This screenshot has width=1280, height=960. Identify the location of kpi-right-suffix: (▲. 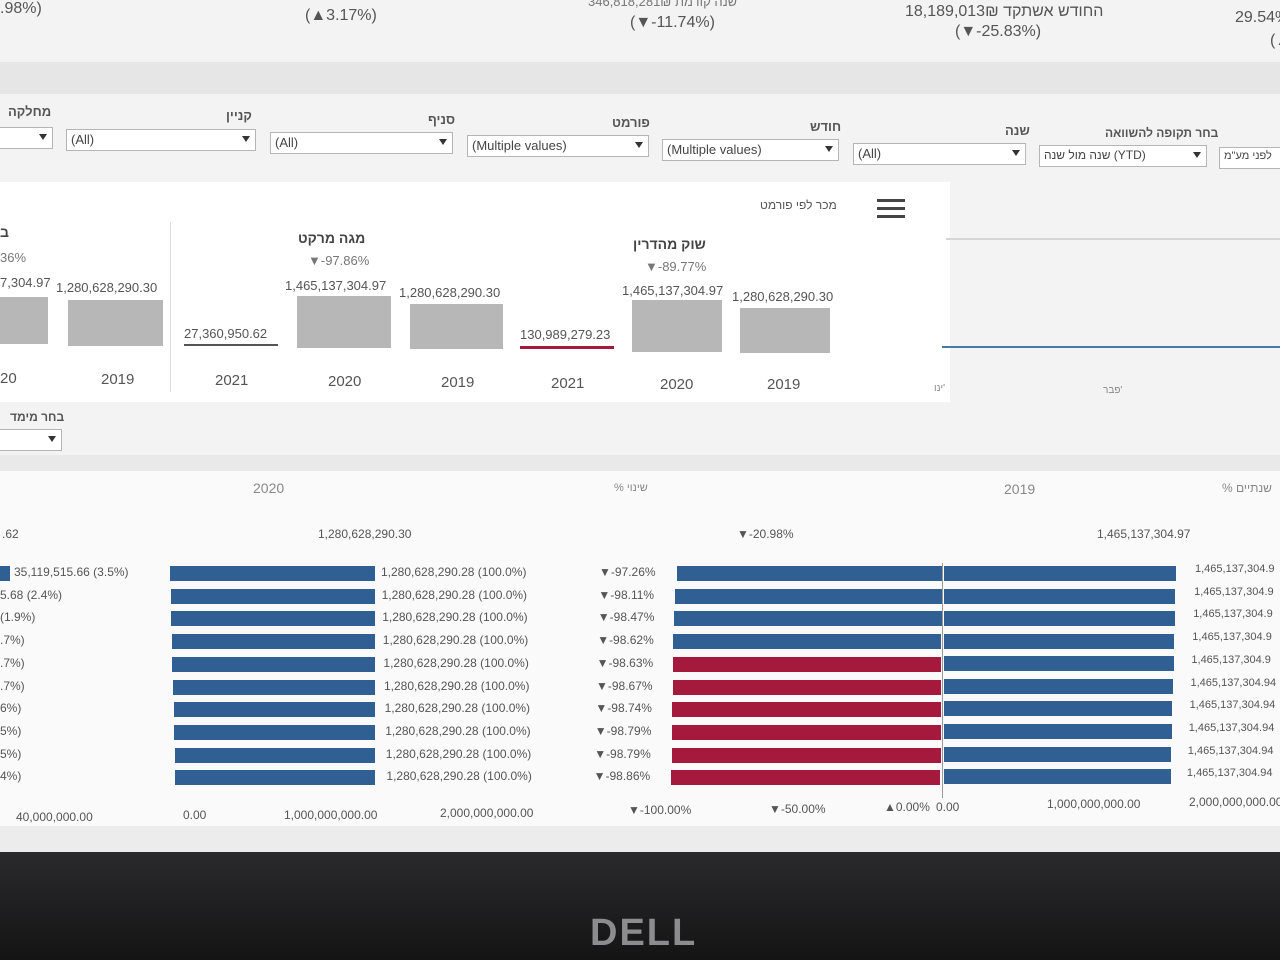
(1275, 40).